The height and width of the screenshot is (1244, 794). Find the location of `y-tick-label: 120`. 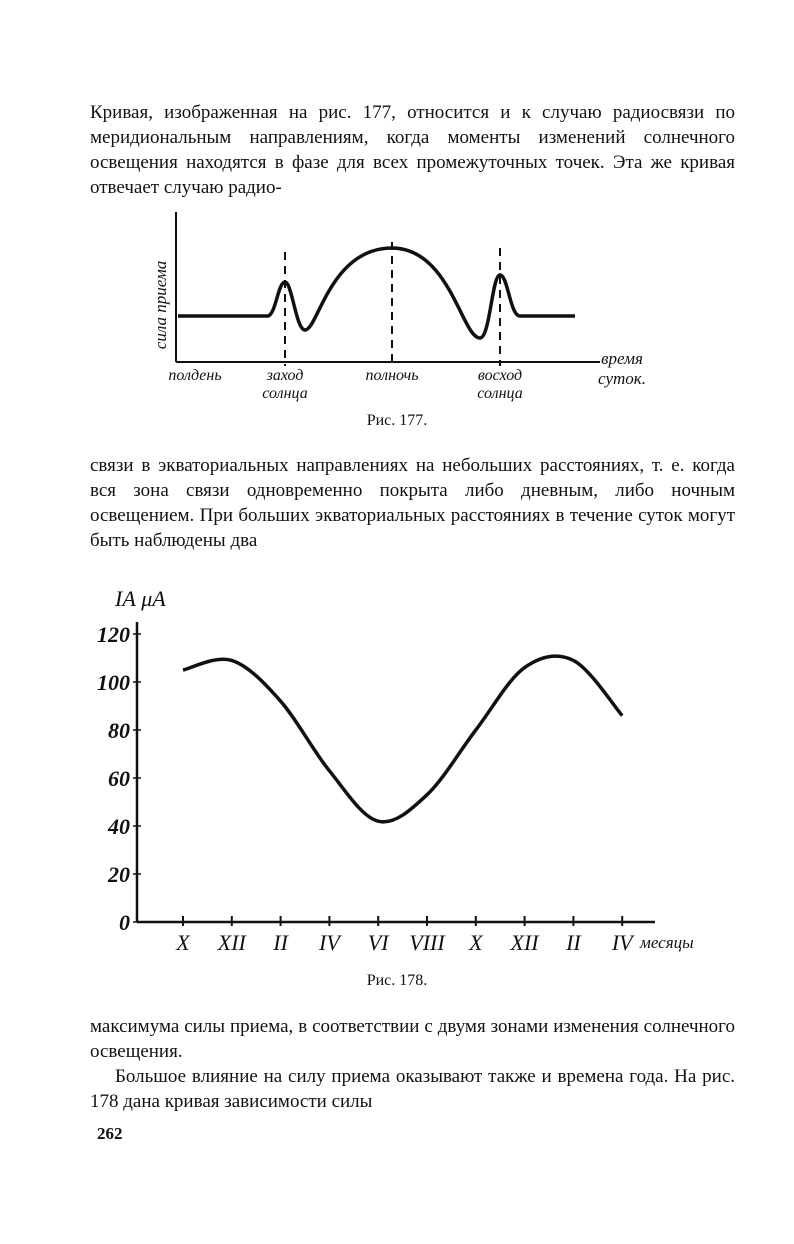

y-tick-label: 120 is located at coordinates (113, 634).